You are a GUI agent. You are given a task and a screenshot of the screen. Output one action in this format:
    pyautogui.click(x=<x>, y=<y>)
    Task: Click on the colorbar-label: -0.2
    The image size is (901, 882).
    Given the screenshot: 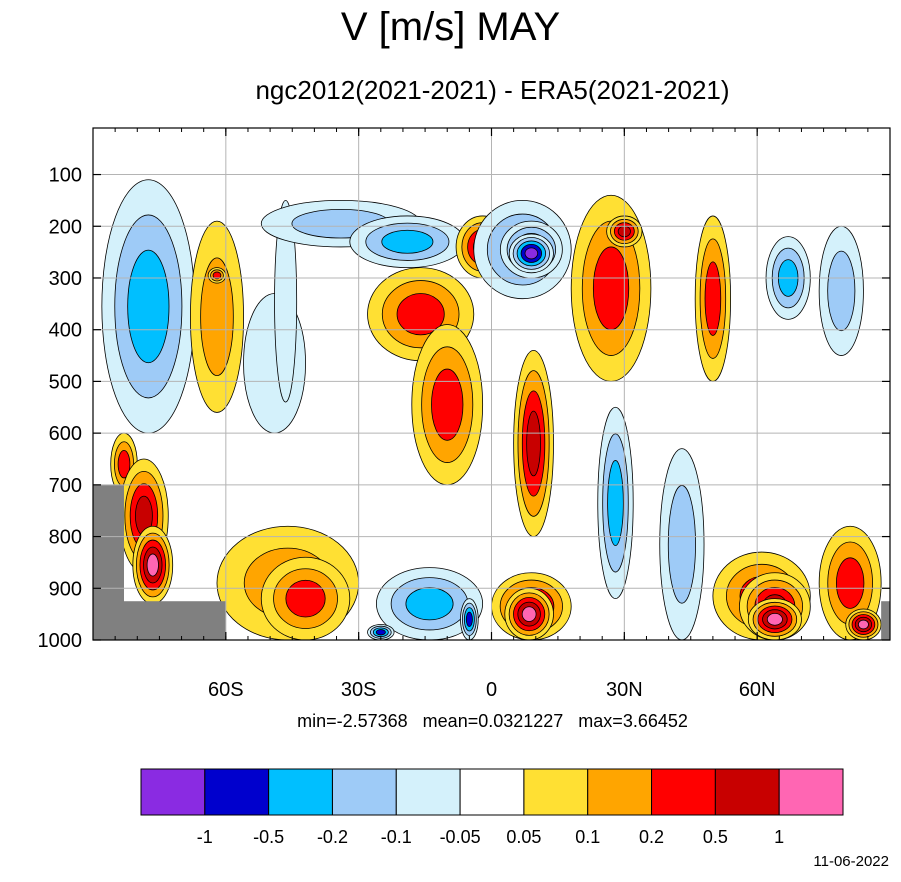 What is the action you would take?
    pyautogui.click(x=332, y=837)
    